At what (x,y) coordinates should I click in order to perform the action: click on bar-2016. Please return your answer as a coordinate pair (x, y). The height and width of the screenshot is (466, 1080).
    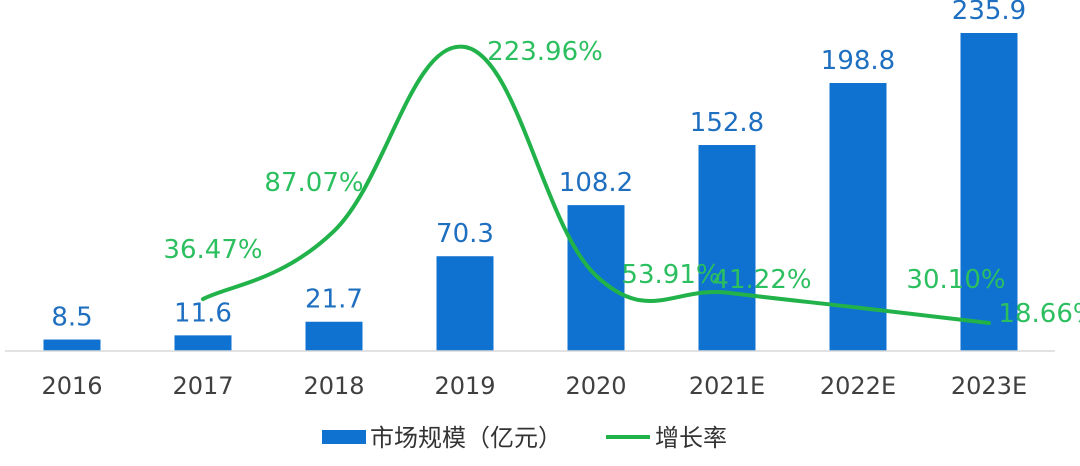
    Looking at the image, I should click on (72, 345).